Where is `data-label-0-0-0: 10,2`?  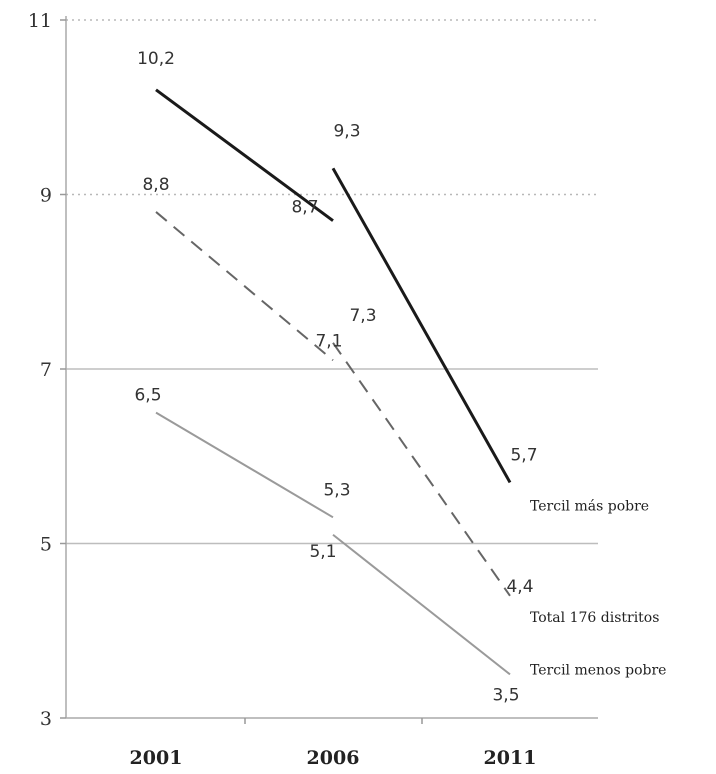
data-label-0-0-0: 10,2 is located at coordinates (156, 59).